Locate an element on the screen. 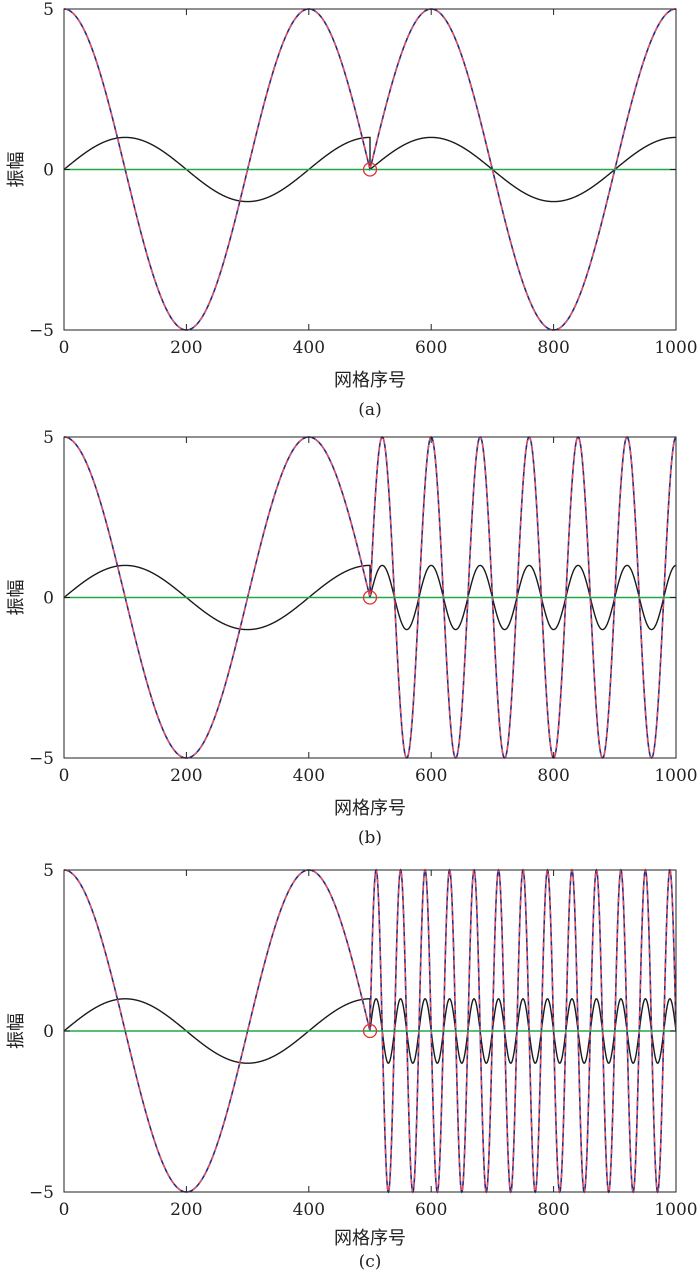 The width and height of the screenshot is (700, 1277). panel-caption: (c) is located at coordinates (370, 1262).